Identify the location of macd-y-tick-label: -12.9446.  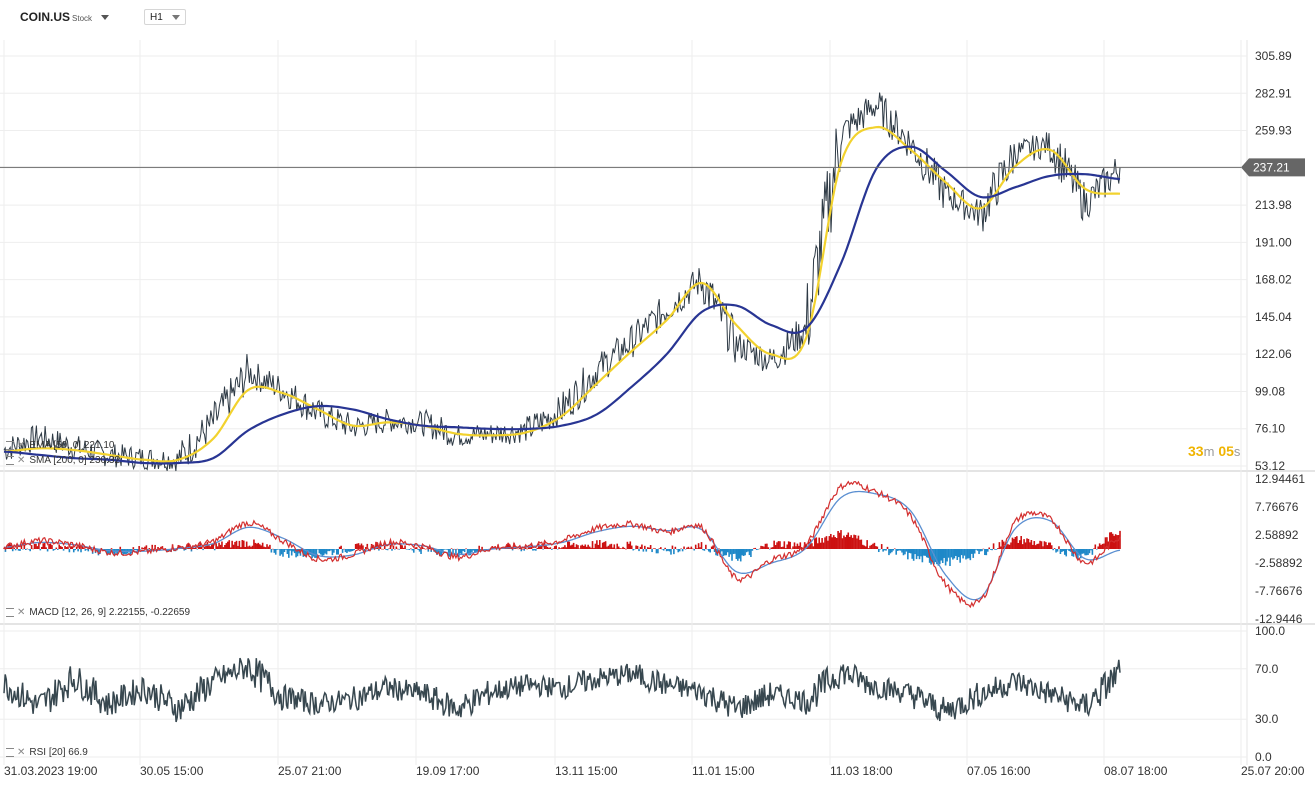
(1279, 619).